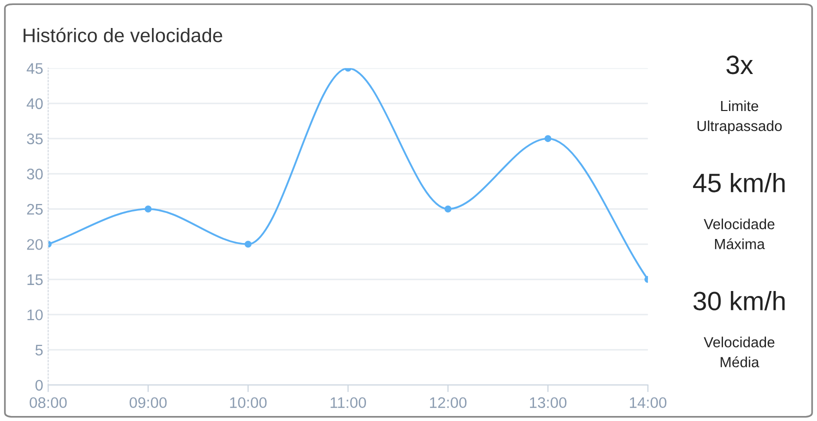 The height and width of the screenshot is (421, 817). What do you see at coordinates (35, 244) in the screenshot?
I see `y-tick-label: 20` at bounding box center [35, 244].